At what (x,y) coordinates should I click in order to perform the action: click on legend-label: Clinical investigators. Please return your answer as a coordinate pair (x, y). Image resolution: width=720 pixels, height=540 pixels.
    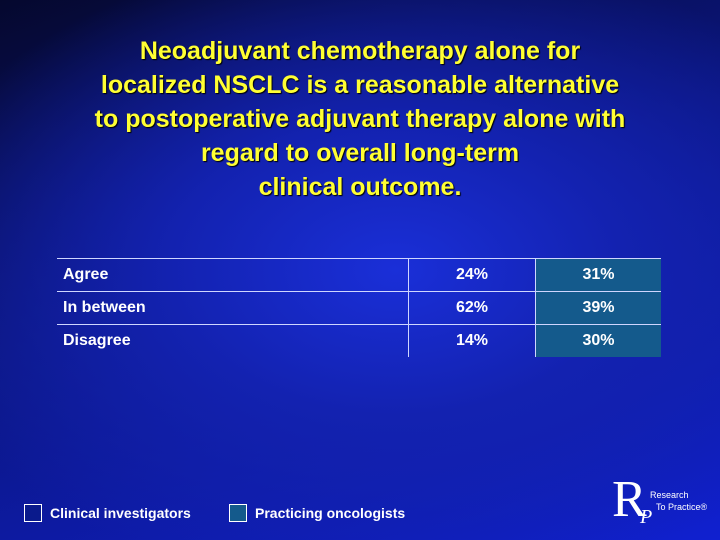
    Looking at the image, I should click on (120, 513).